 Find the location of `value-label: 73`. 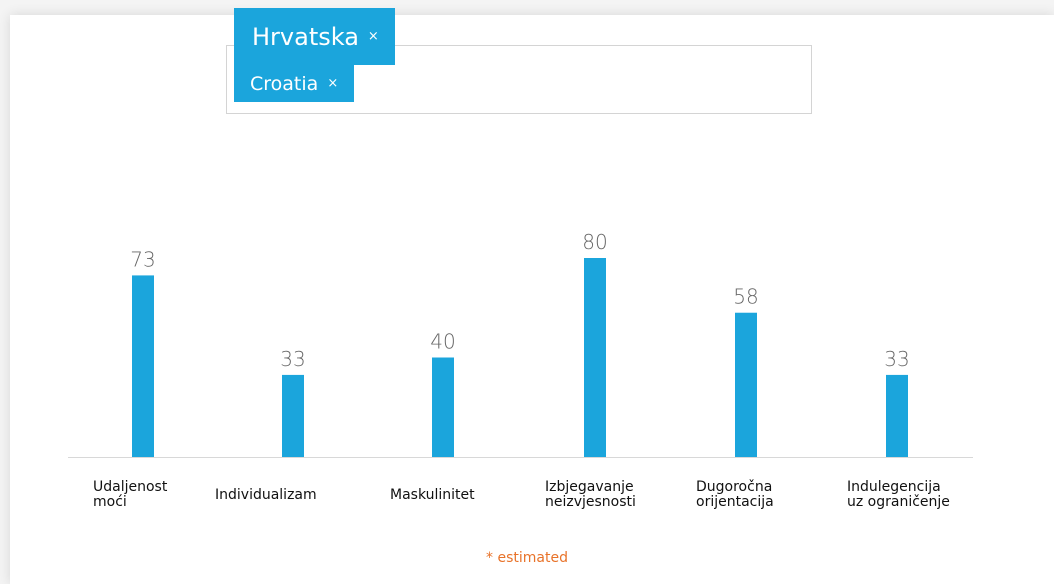

value-label: 73 is located at coordinates (142, 259).